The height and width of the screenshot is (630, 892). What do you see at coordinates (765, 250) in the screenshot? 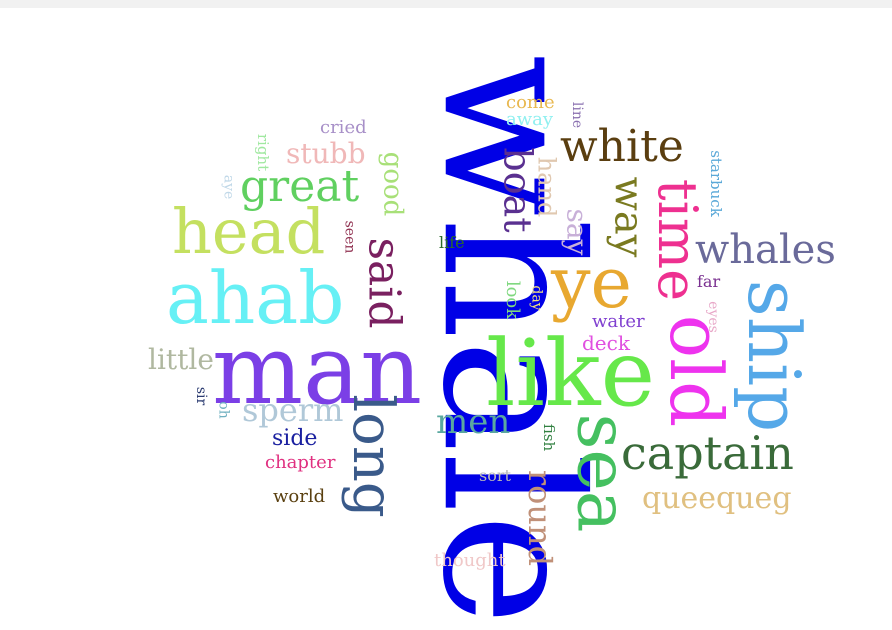
I see `word-whales: whales` at bounding box center [765, 250].